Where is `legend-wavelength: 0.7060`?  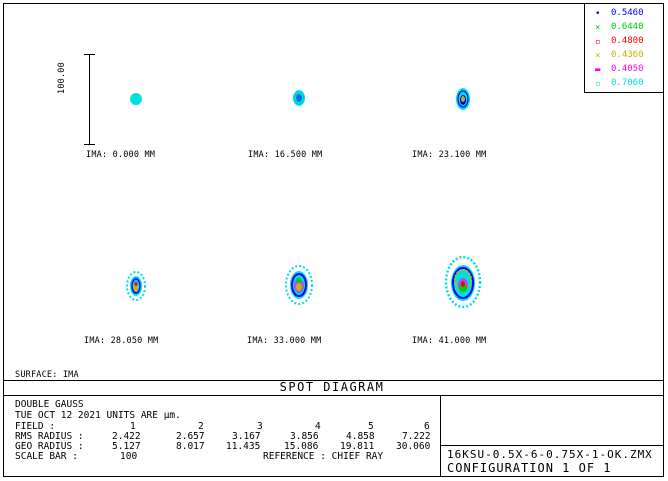
legend-wavelength: 0.7060 is located at coordinates (627, 83).